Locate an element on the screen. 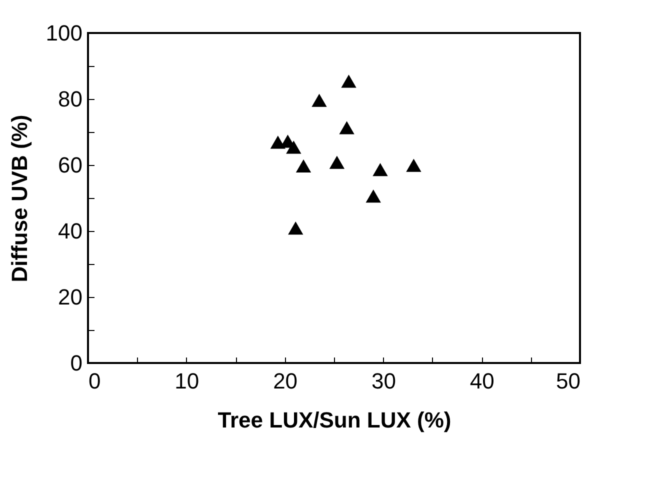  y-tick-label: 0 is located at coordinates (76, 363).